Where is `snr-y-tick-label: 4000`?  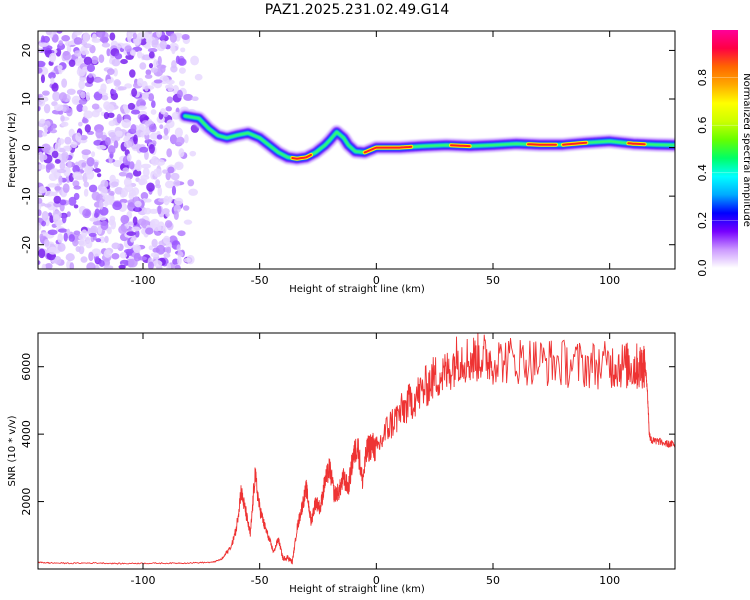 snr-y-tick-label: 4000 is located at coordinates (26, 434).